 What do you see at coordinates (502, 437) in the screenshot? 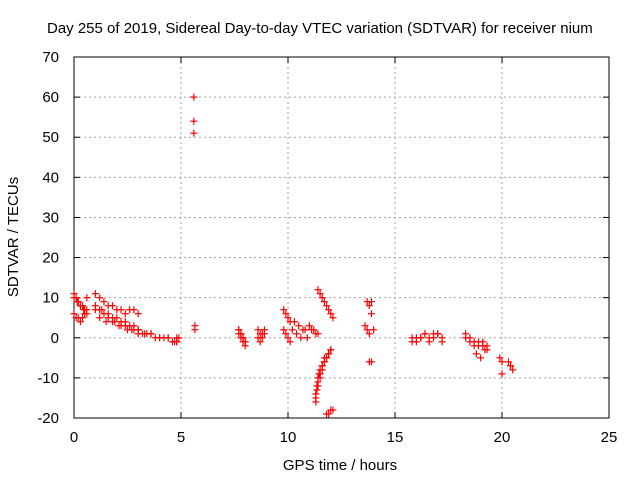
I see `x-tick-label: 20` at bounding box center [502, 437].